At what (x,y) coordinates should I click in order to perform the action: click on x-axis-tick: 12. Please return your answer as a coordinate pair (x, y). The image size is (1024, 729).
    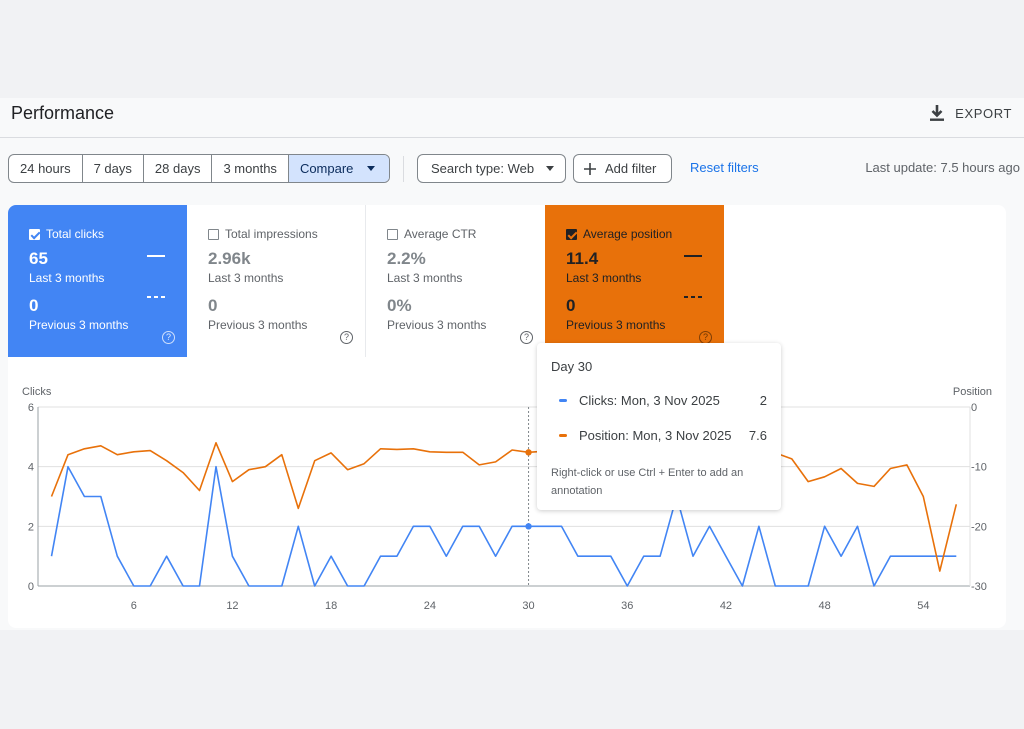
    Looking at the image, I should click on (232, 606).